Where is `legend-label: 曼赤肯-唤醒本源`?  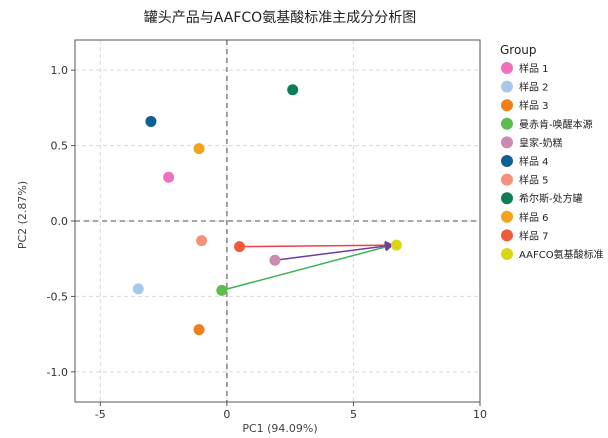 legend-label: 曼赤肯-唤醒本源 is located at coordinates (556, 124).